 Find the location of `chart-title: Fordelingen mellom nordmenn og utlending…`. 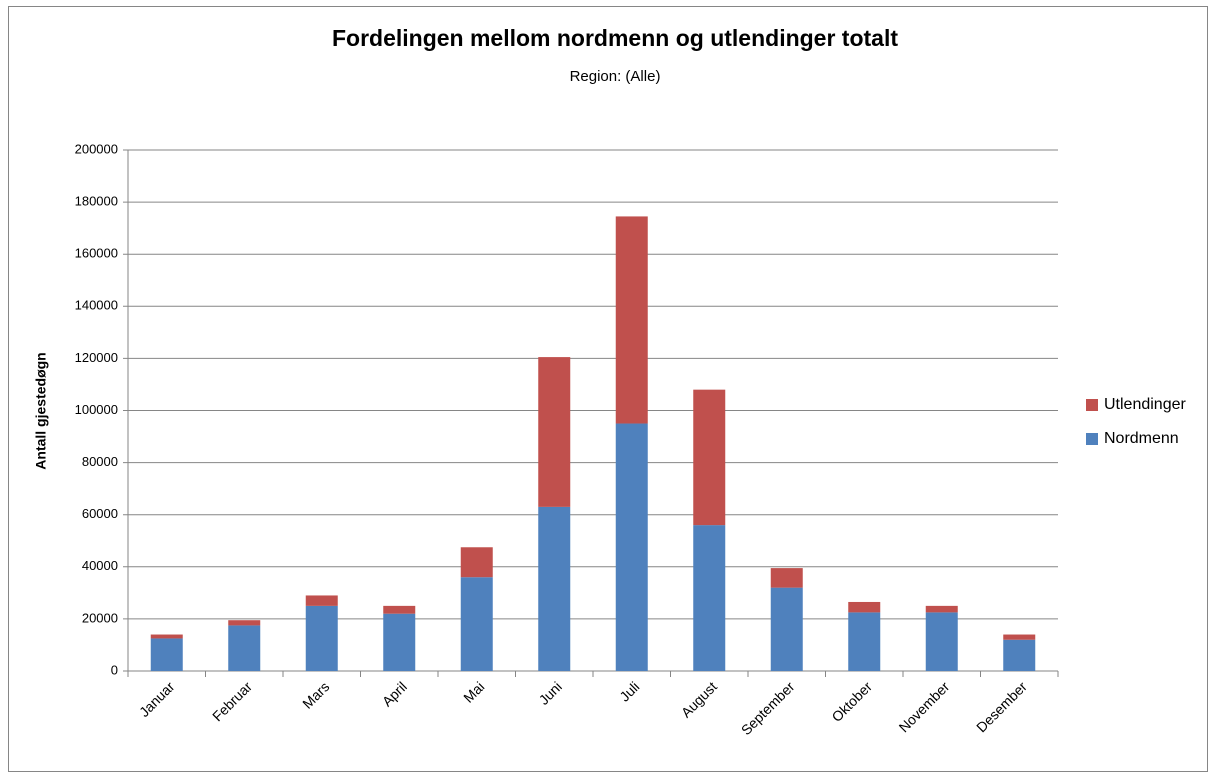

chart-title: Fordelingen mellom nordmenn og utlending… is located at coordinates (615, 38).